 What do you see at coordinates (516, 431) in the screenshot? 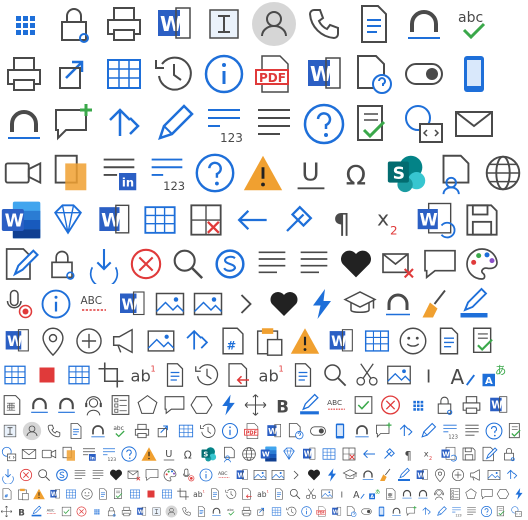
I see `document-check-icon` at bounding box center [516, 431].